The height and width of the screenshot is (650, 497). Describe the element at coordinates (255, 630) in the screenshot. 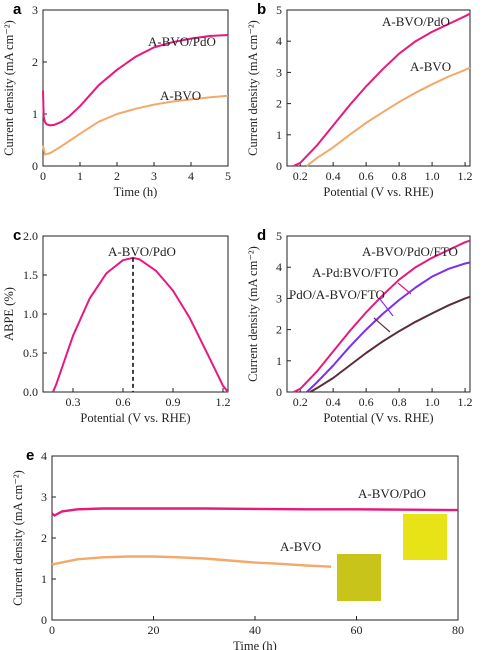

I see `x-tick-label: 40` at that location.